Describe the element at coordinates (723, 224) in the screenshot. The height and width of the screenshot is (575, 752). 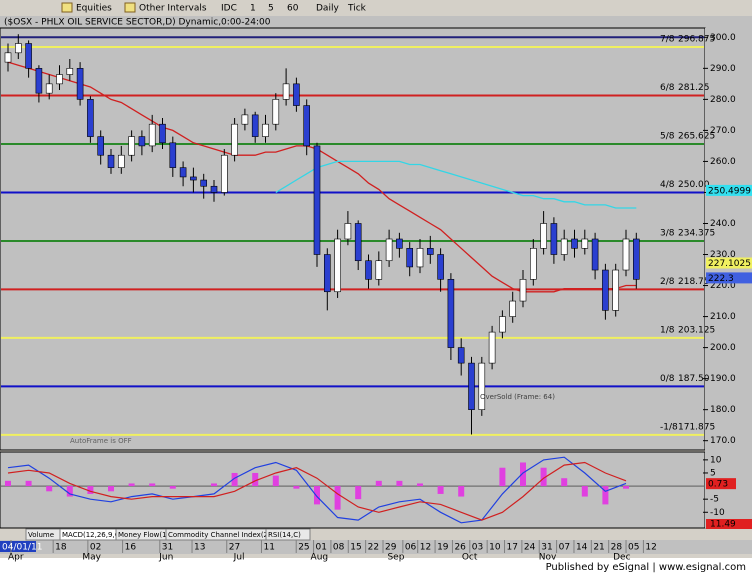
I see `y-tick-label: 240.0` at that location.